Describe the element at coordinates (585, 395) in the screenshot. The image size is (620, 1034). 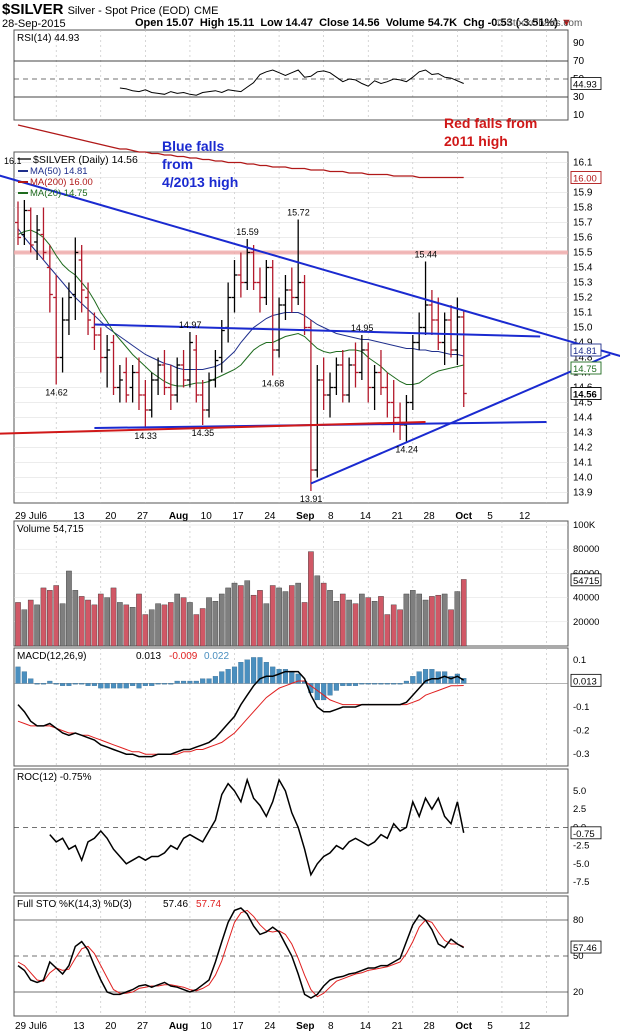
I see `price-right-label-3: 14.56` at that location.